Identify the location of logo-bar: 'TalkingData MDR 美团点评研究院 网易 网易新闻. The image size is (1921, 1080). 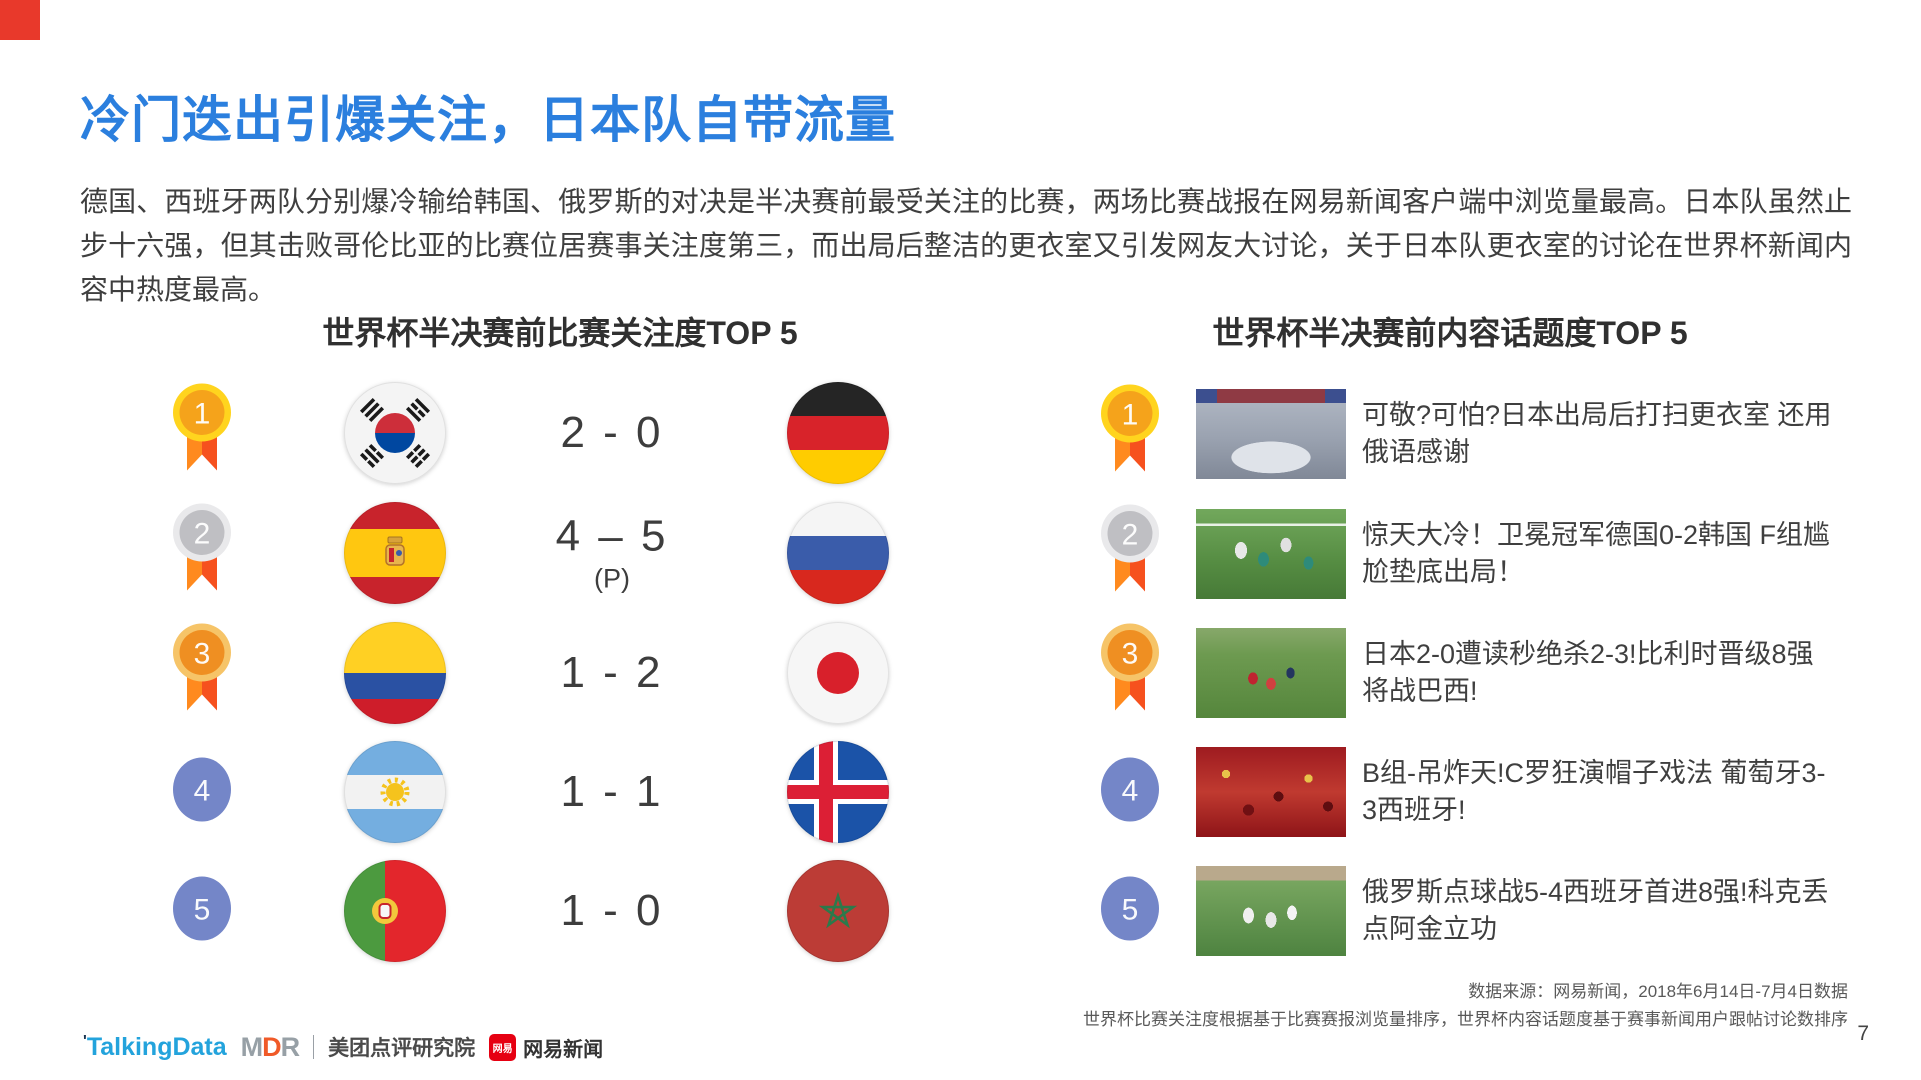
(343, 1047).